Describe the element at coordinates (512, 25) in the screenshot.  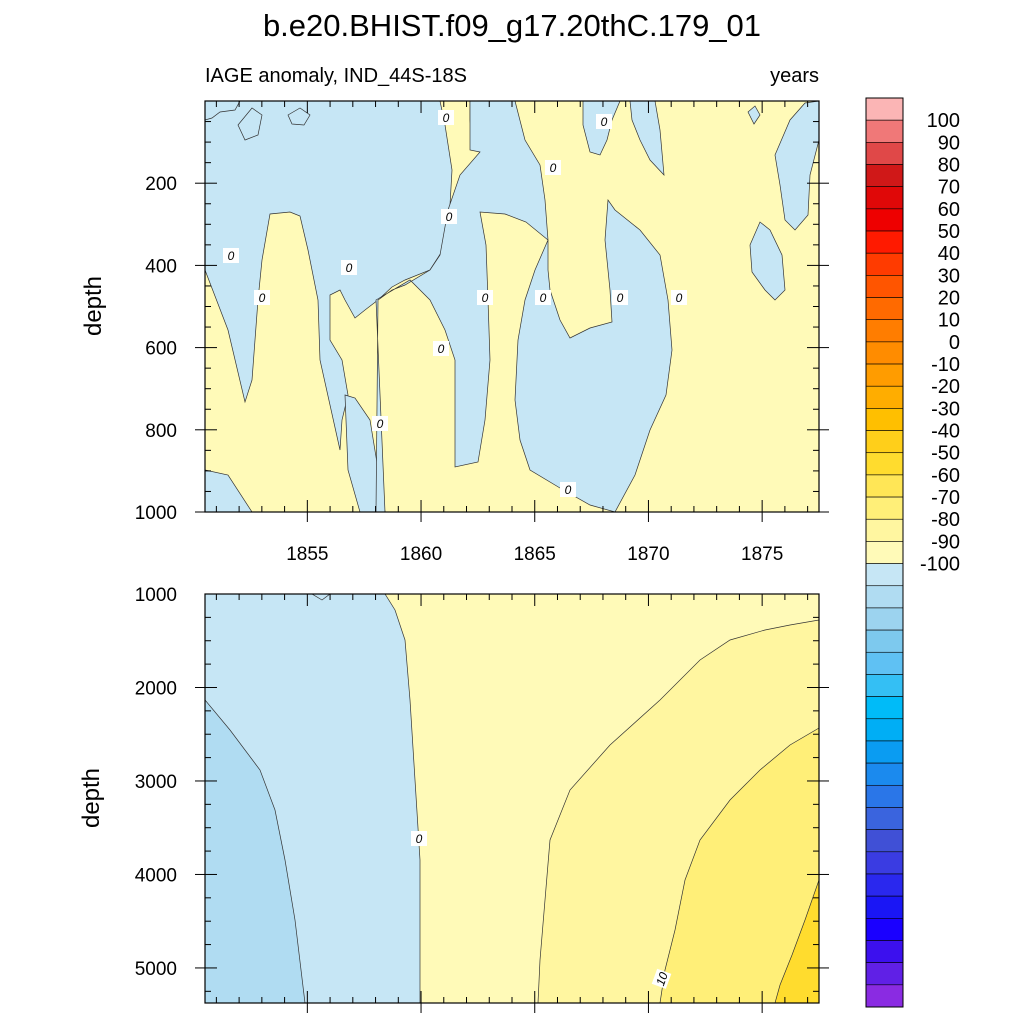
I see `chart-title: b.e20.BHIST.f09_g17.20thC.179_01` at that location.